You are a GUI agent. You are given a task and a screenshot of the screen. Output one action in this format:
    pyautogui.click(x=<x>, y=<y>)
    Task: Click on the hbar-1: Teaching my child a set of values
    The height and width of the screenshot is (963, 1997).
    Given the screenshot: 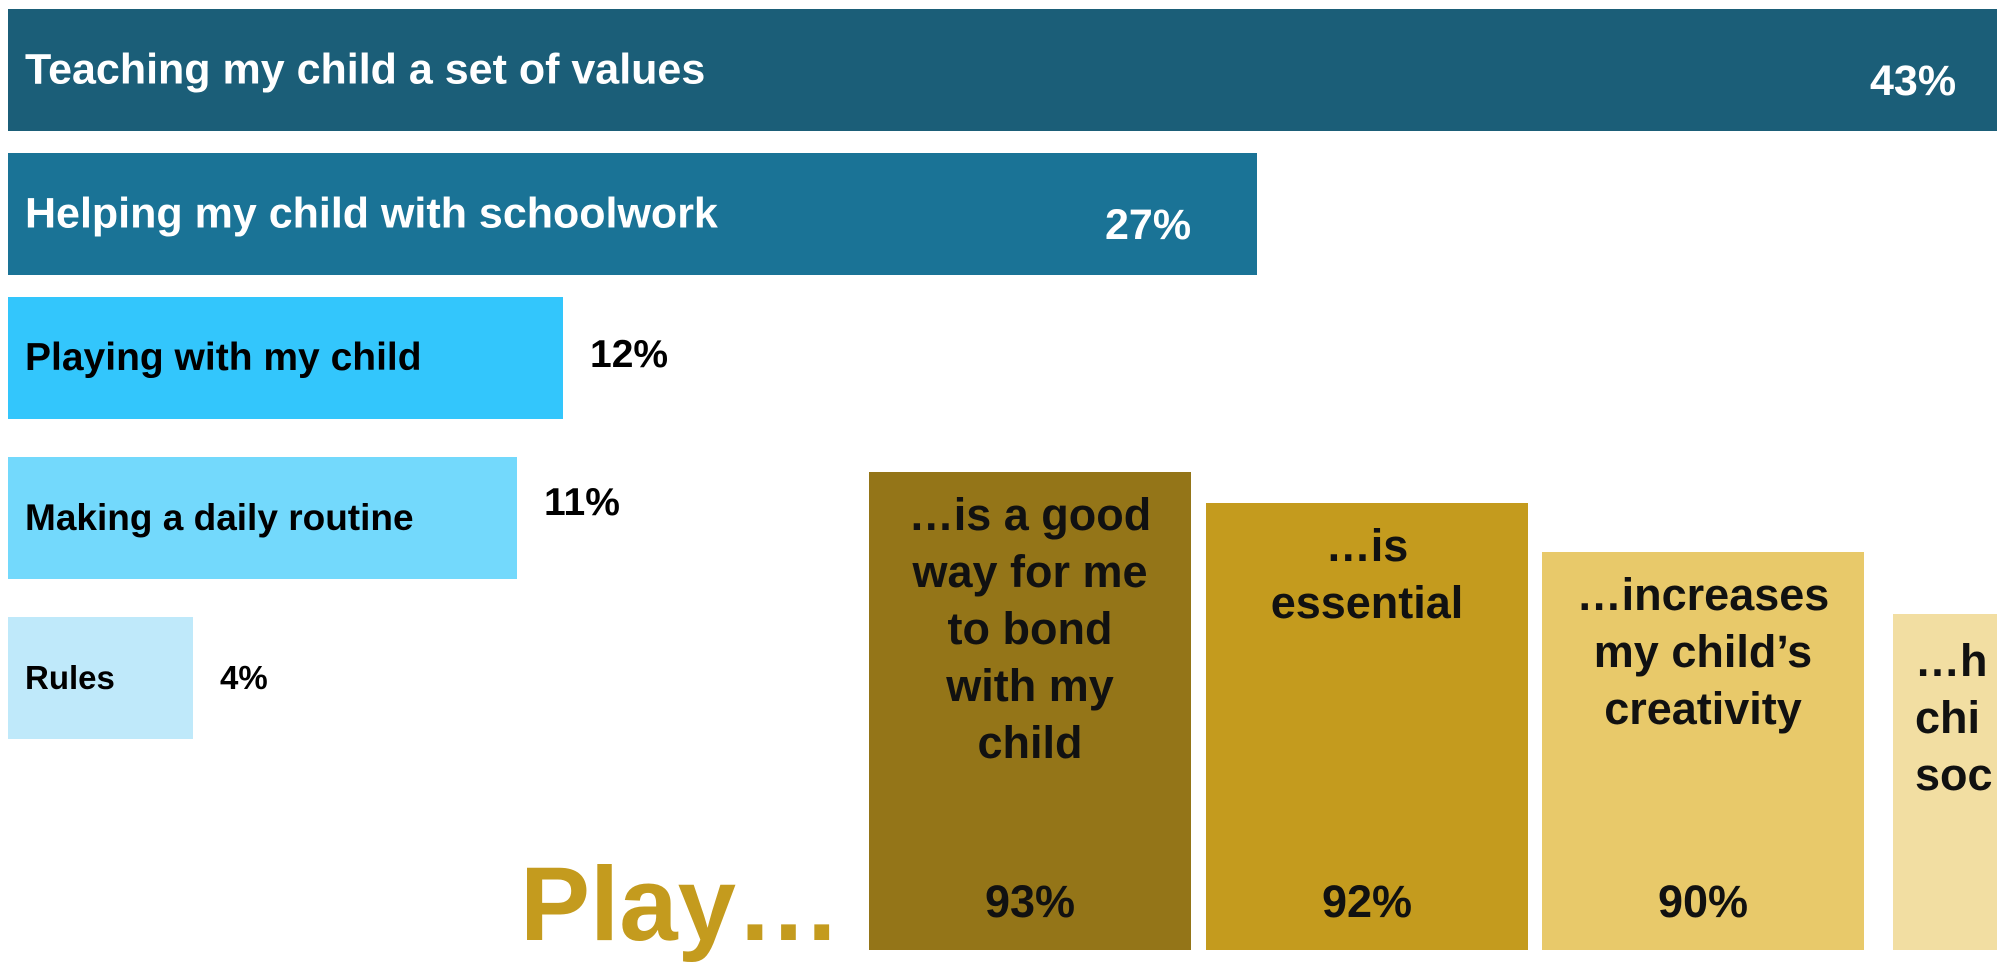 What is the action you would take?
    pyautogui.click(x=1002, y=70)
    